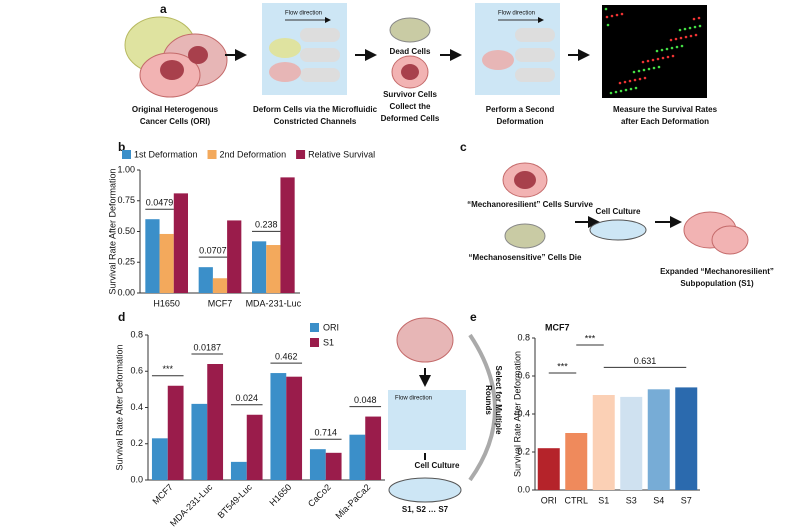 The height and width of the screenshot is (530, 800). I want to click on x-tick-label: Mia-PaCa2, so click(352, 501).